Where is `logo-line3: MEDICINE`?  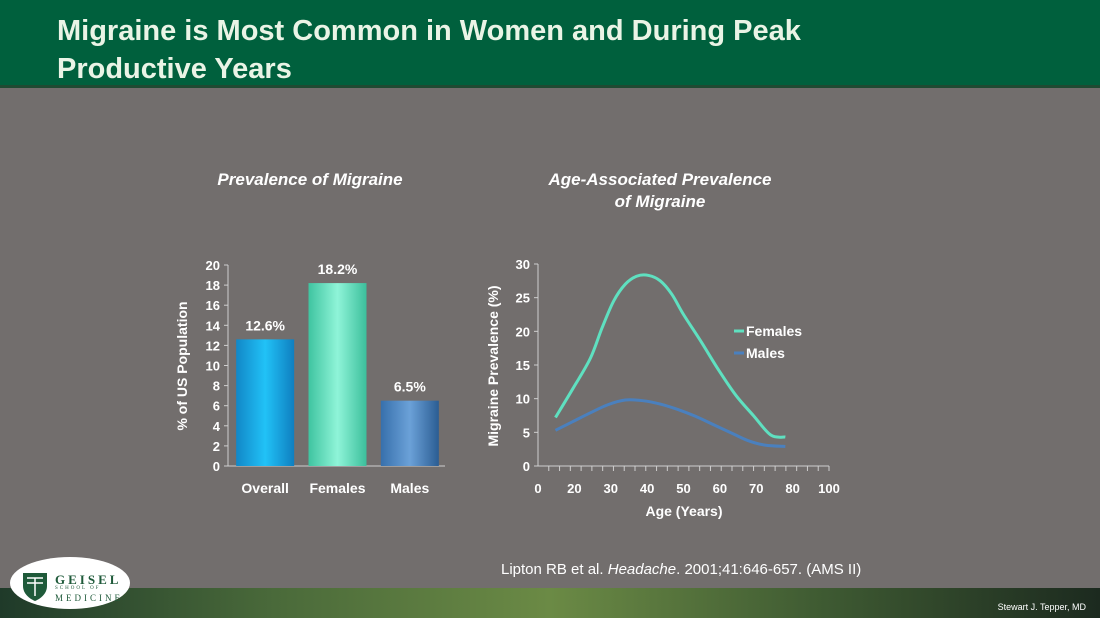 logo-line3: MEDICINE is located at coordinates (89, 598).